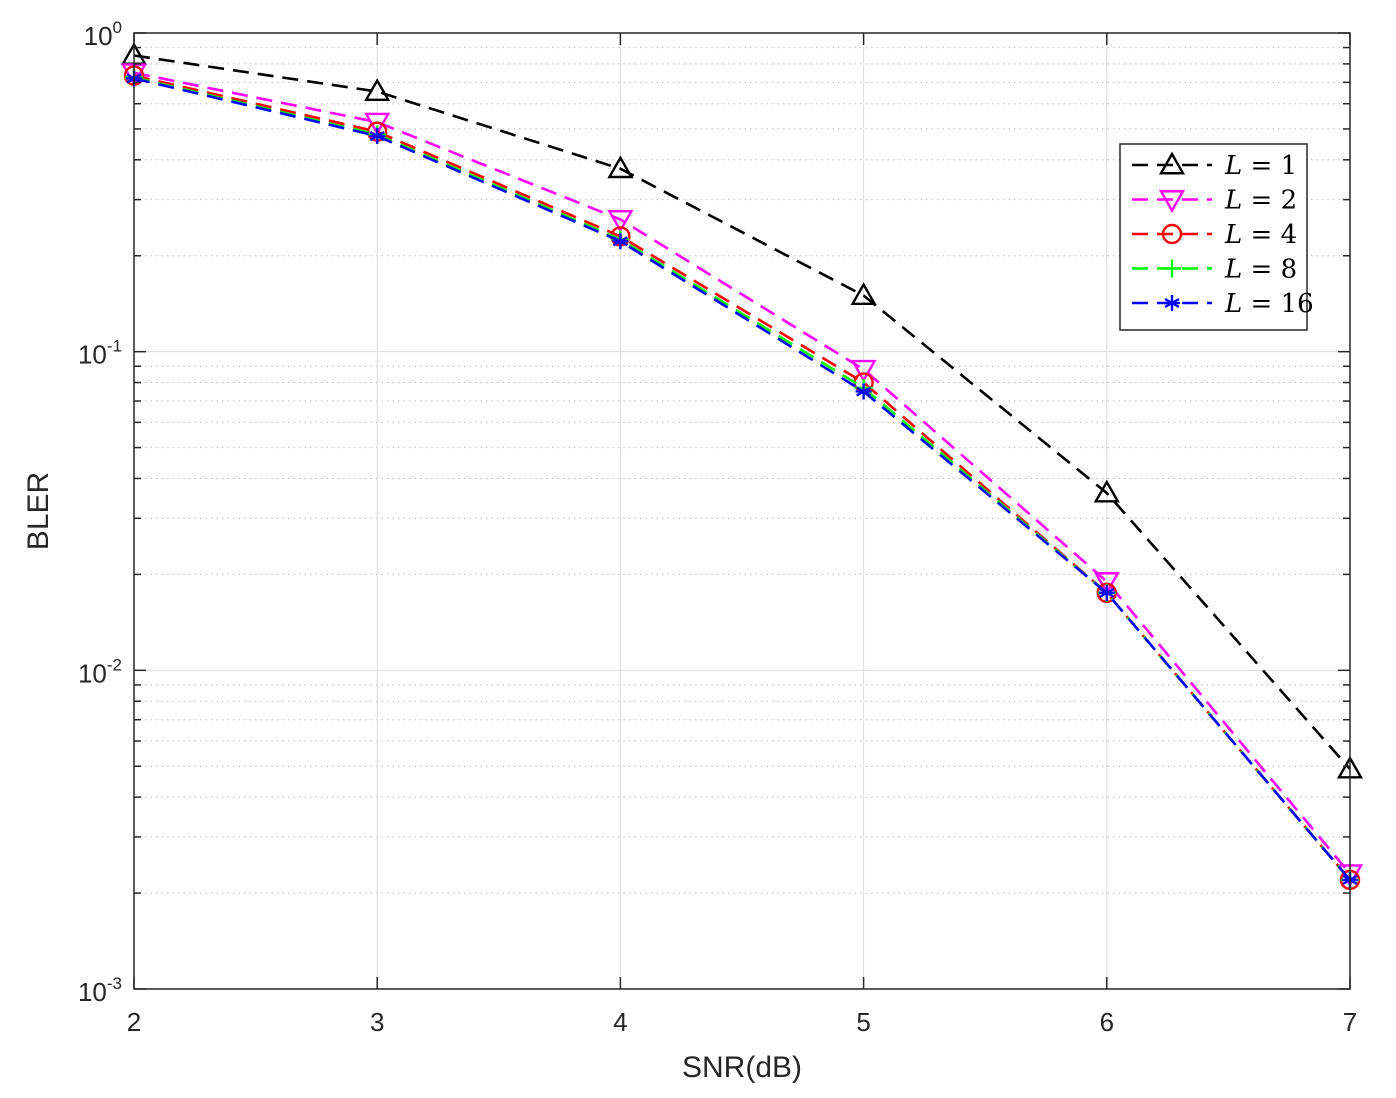  Describe the element at coordinates (863, 1022) in the screenshot. I see `x-tick-label: 5` at that location.